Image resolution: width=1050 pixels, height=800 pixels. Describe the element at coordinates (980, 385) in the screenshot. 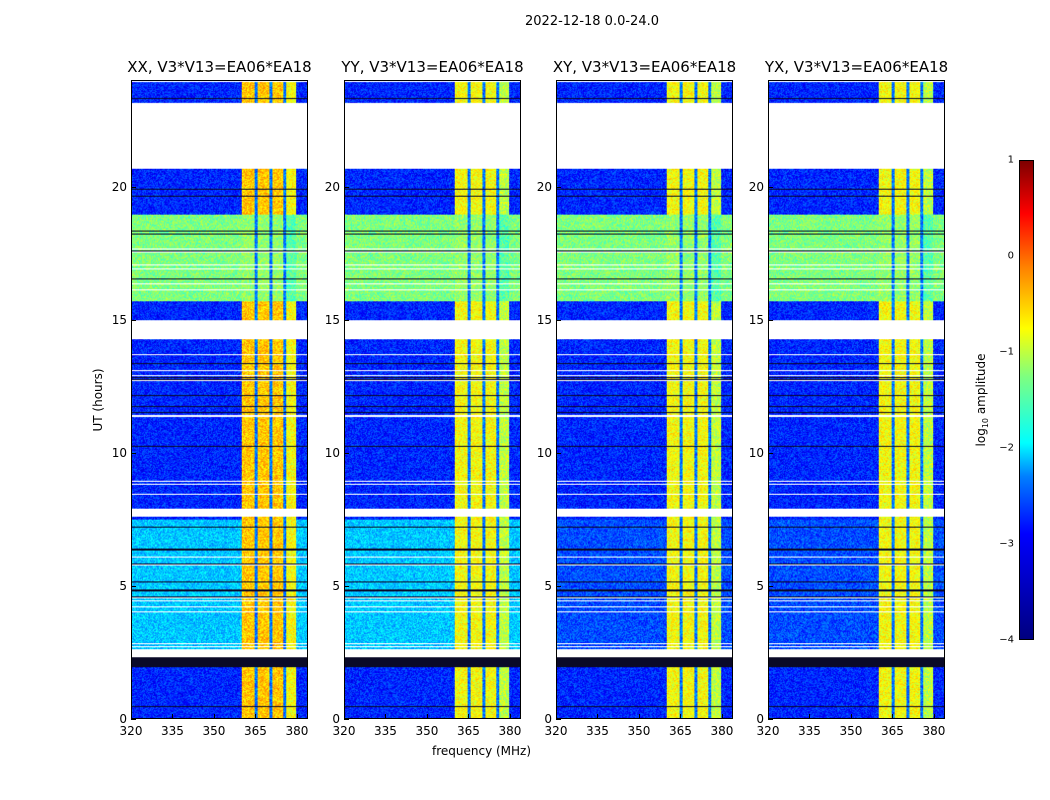

I see `colorbar-label-rest: amplitude` at that location.